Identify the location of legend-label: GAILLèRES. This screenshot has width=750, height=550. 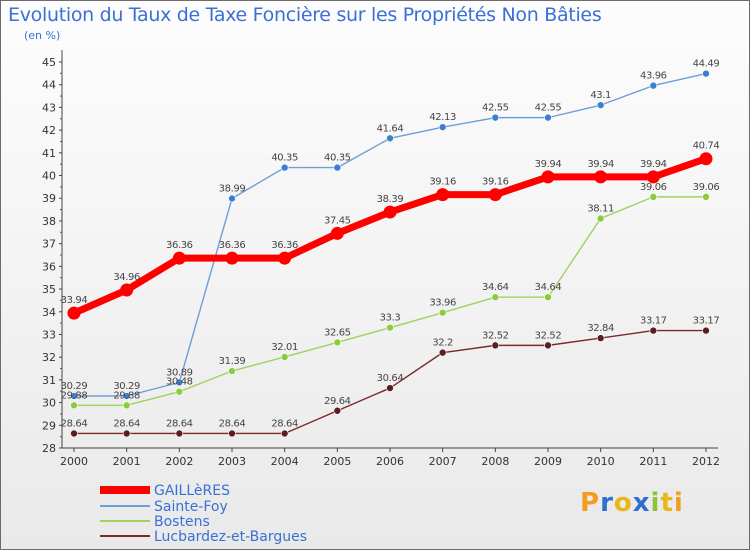
(192, 491).